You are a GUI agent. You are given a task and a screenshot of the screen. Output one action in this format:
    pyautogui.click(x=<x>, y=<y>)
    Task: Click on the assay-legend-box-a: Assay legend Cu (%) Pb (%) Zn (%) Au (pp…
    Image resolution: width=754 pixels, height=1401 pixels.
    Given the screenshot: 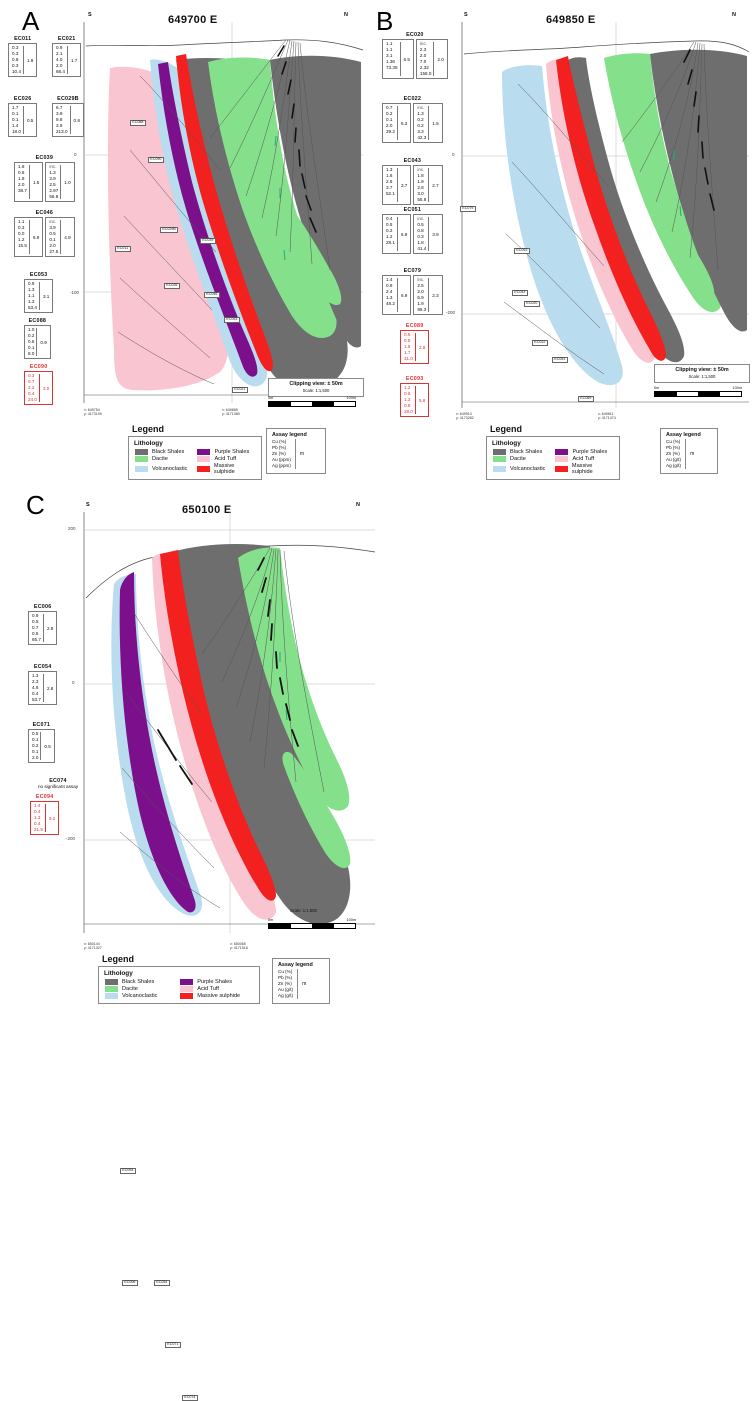 What is the action you would take?
    pyautogui.click(x=296, y=451)
    